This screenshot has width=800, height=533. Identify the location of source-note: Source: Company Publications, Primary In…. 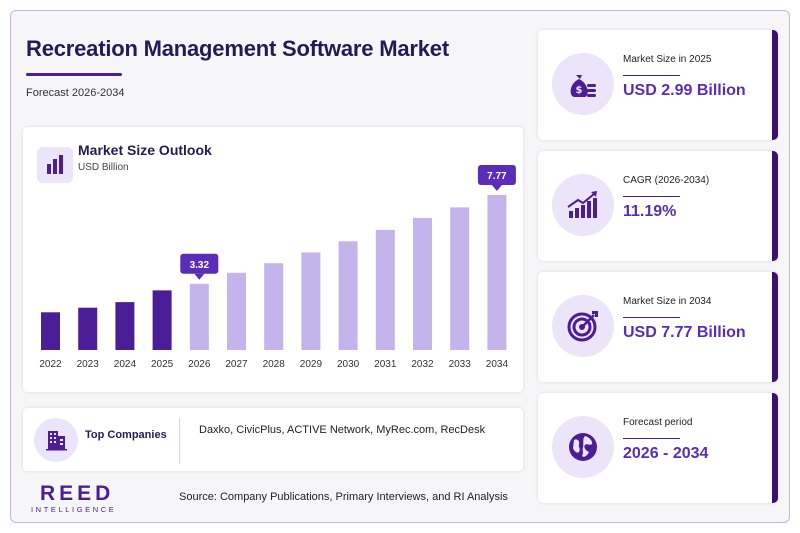
(343, 497).